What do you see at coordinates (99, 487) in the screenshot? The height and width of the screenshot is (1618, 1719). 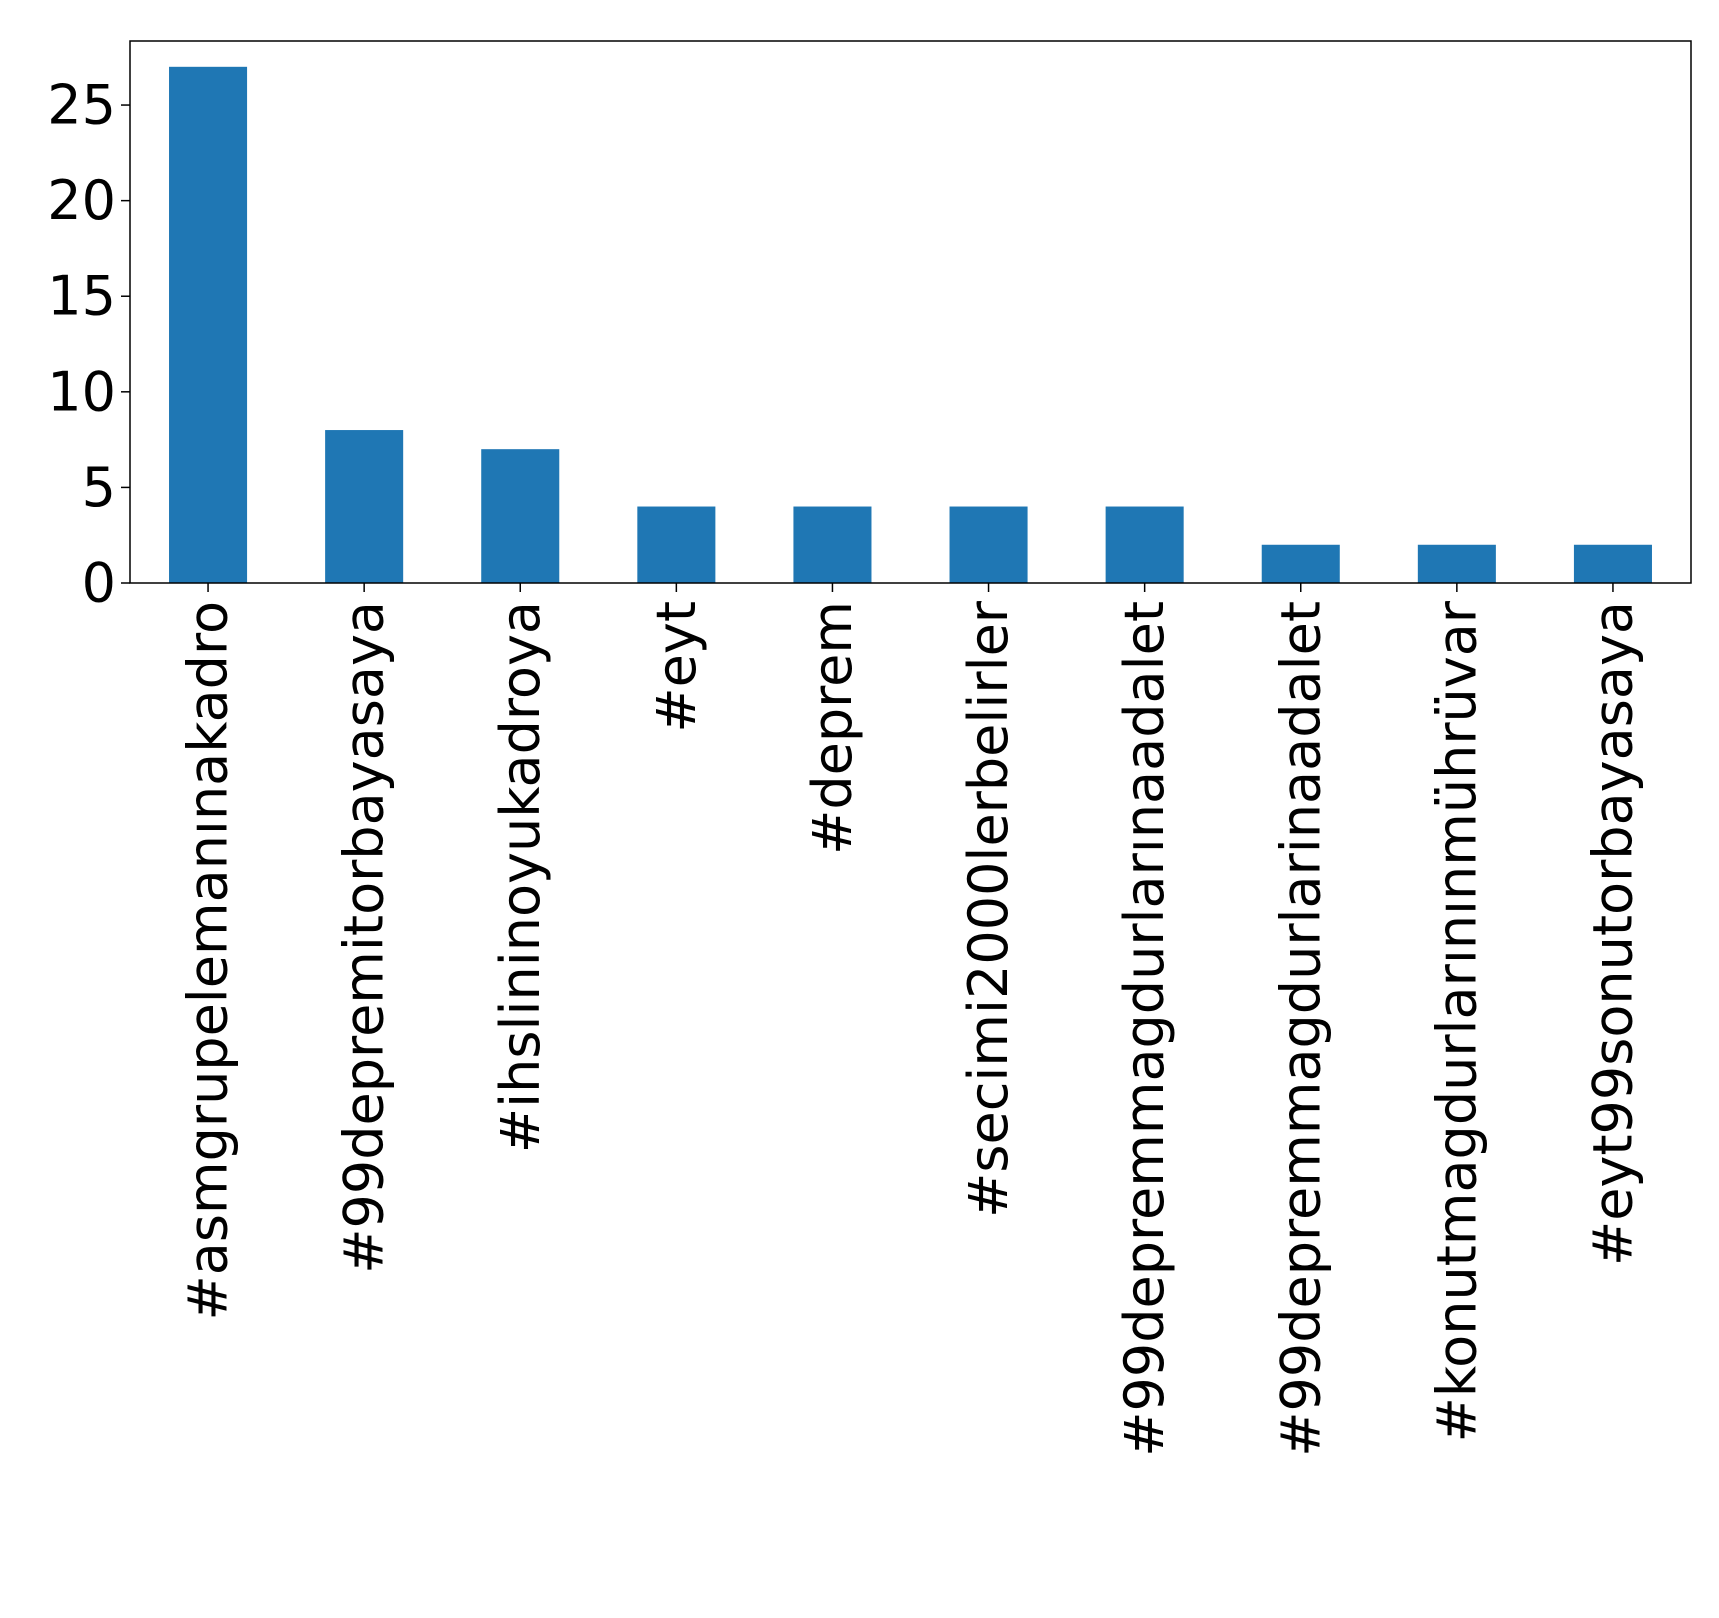 I see `y-tick-label: 5` at bounding box center [99, 487].